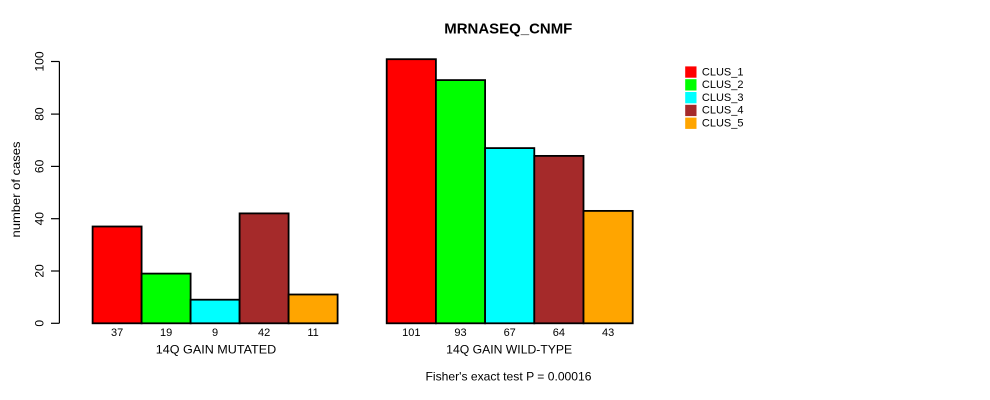  I want to click on svg-text: CLUS_5, so click(723, 124).